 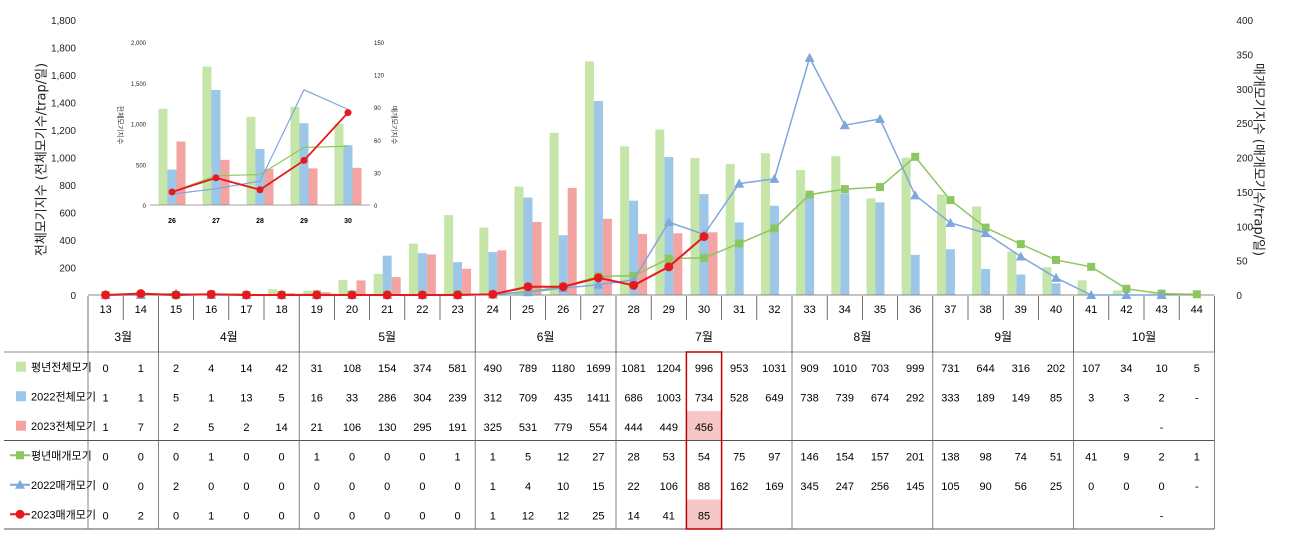 I want to click on inset-right-tick: 0, so click(x=376, y=207).